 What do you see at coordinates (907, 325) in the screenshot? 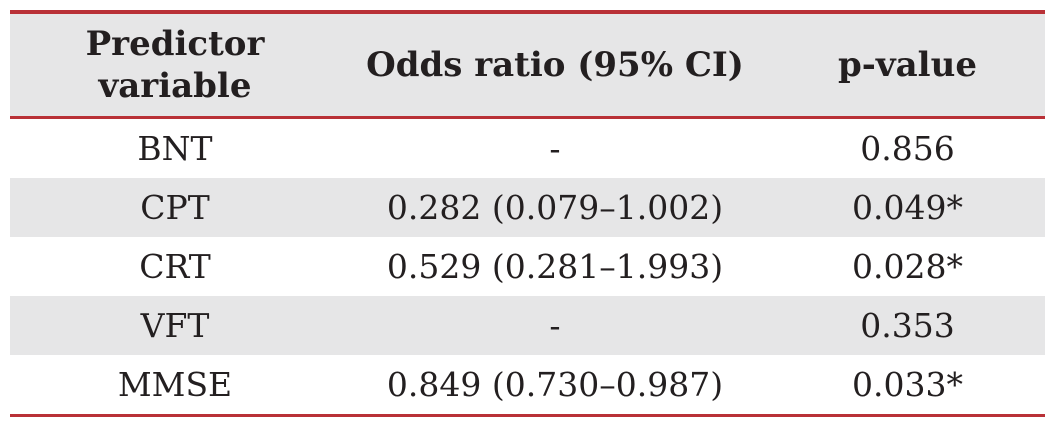
I see `cell-p-value: 0.353` at bounding box center [907, 325].